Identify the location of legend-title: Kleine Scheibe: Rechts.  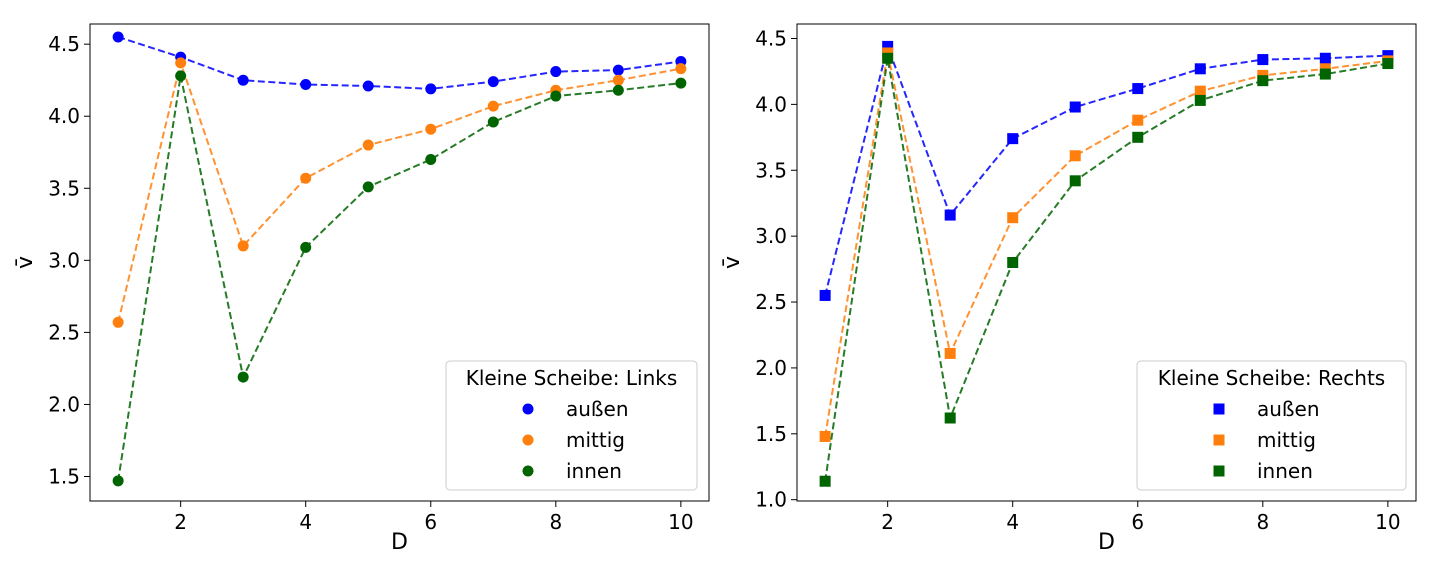
(1271, 378).